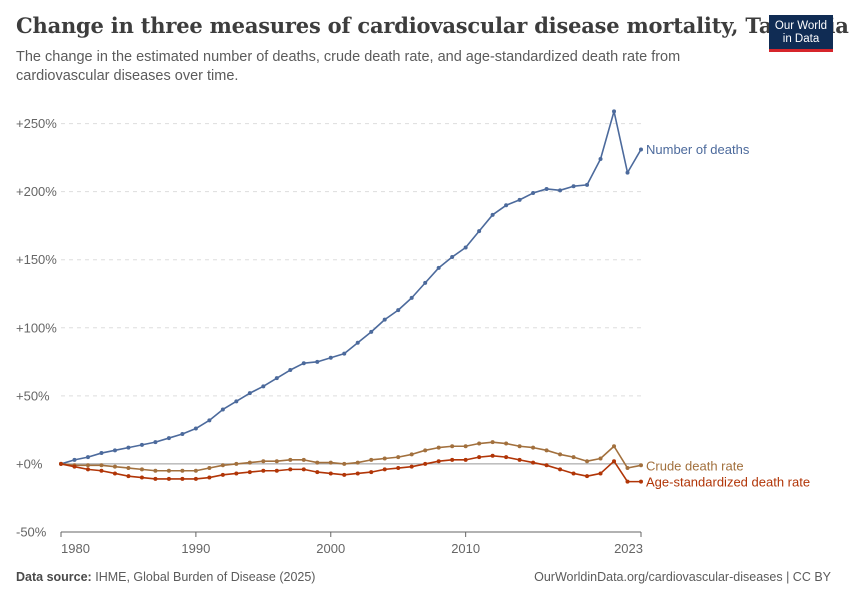 This screenshot has height=600, width=850. I want to click on series-crude, so click(351, 456).